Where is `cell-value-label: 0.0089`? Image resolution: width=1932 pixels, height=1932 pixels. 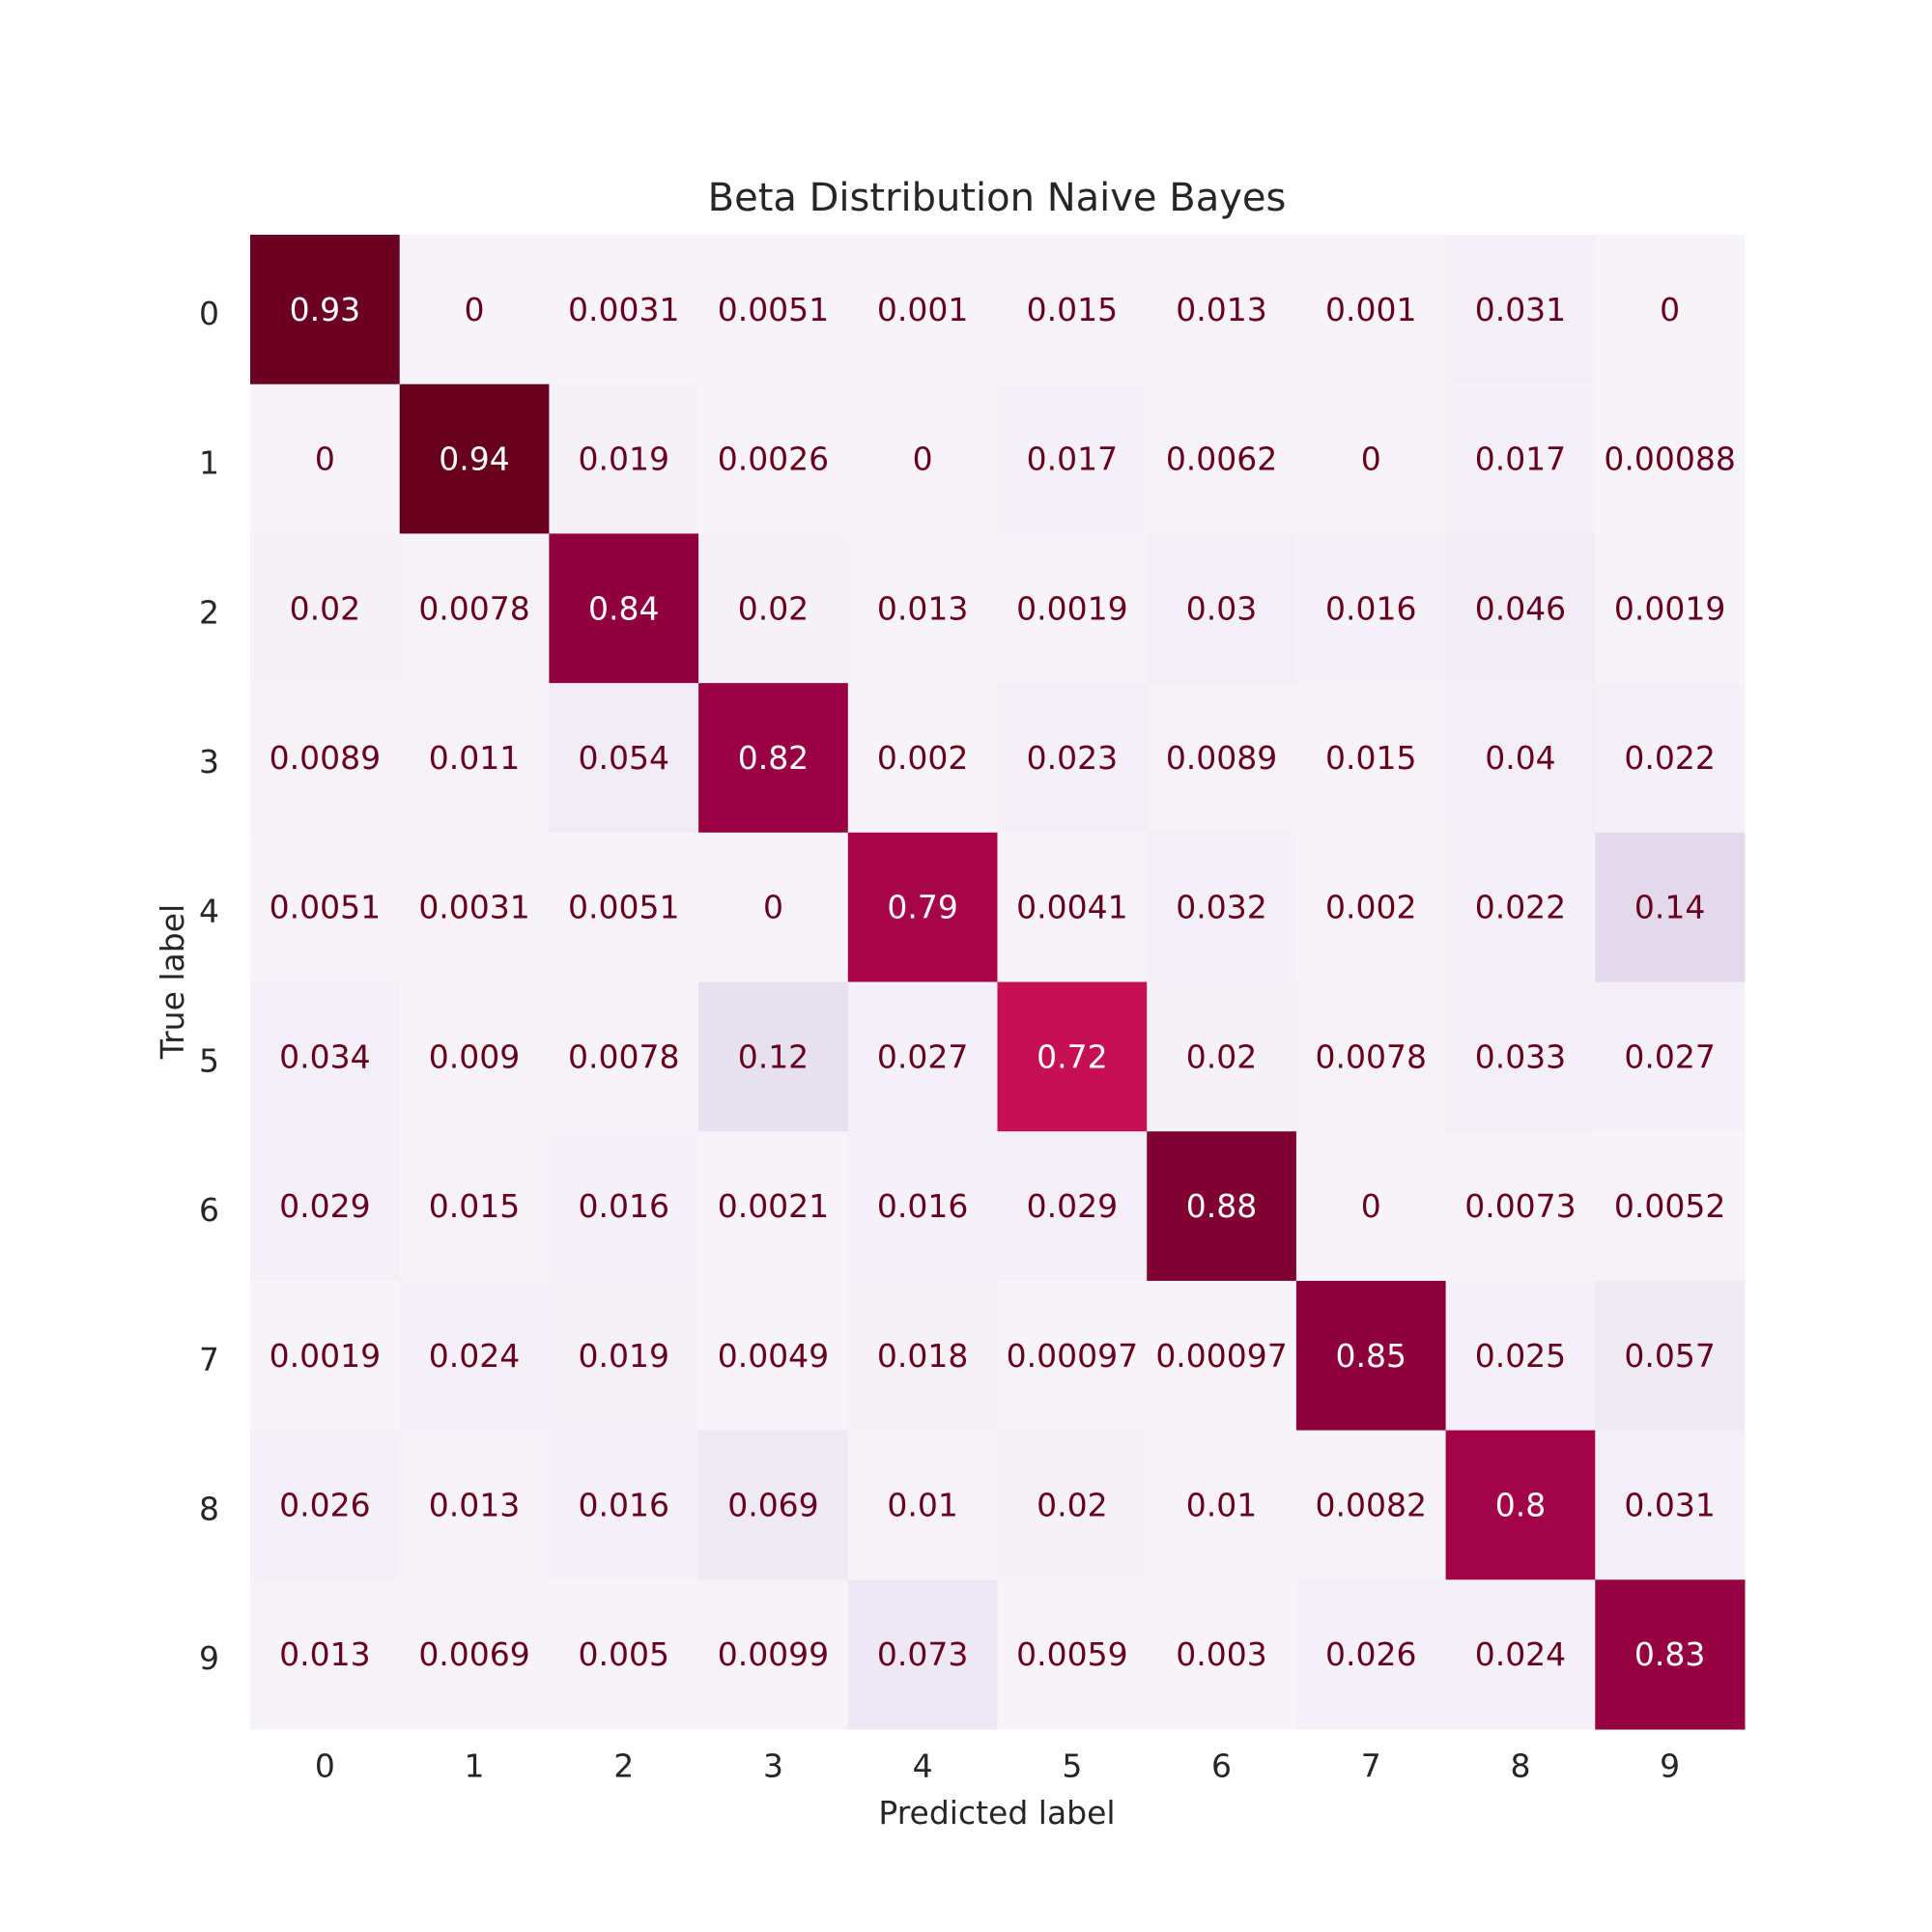 cell-value-label: 0.0089 is located at coordinates (1221, 758).